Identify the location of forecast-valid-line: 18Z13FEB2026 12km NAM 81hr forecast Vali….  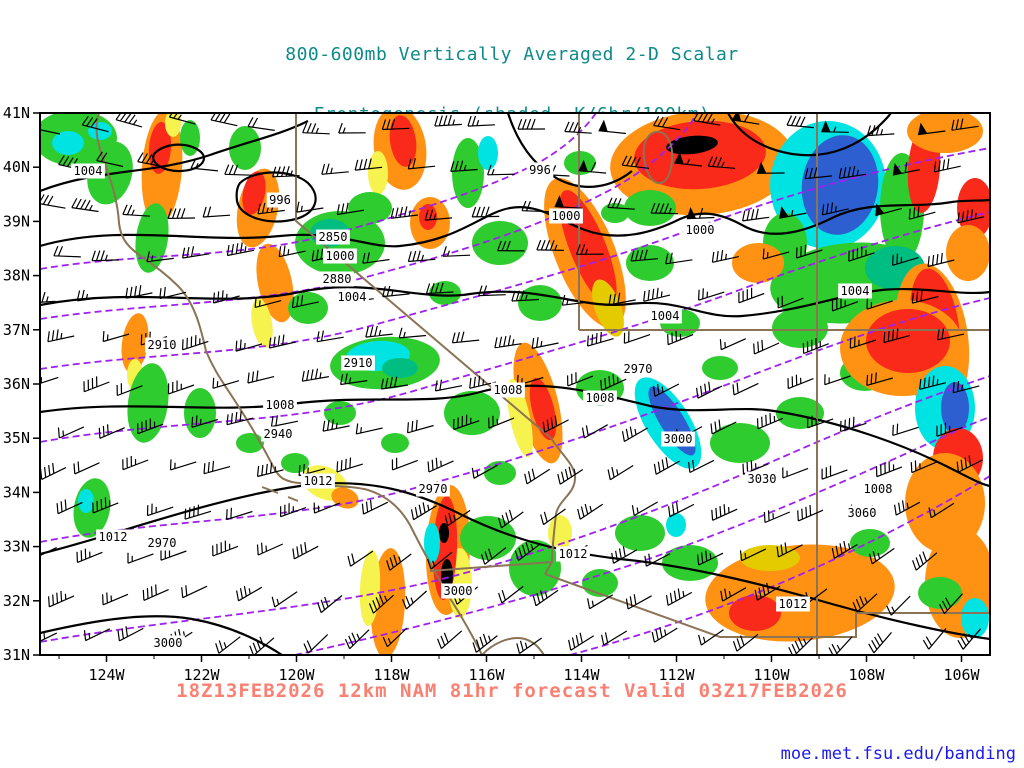
(512, 691).